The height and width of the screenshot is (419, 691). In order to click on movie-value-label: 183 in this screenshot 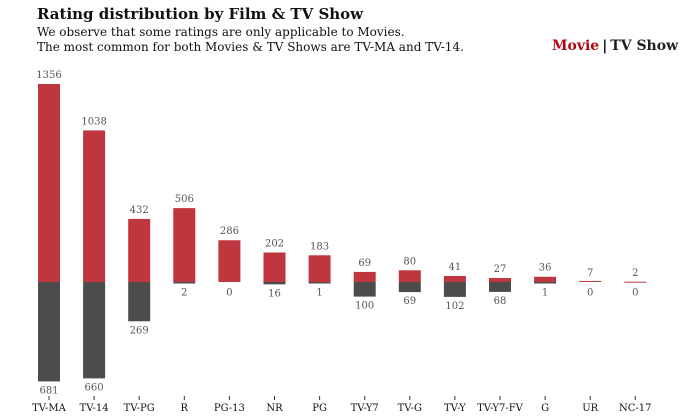, I will do `click(319, 246)`.